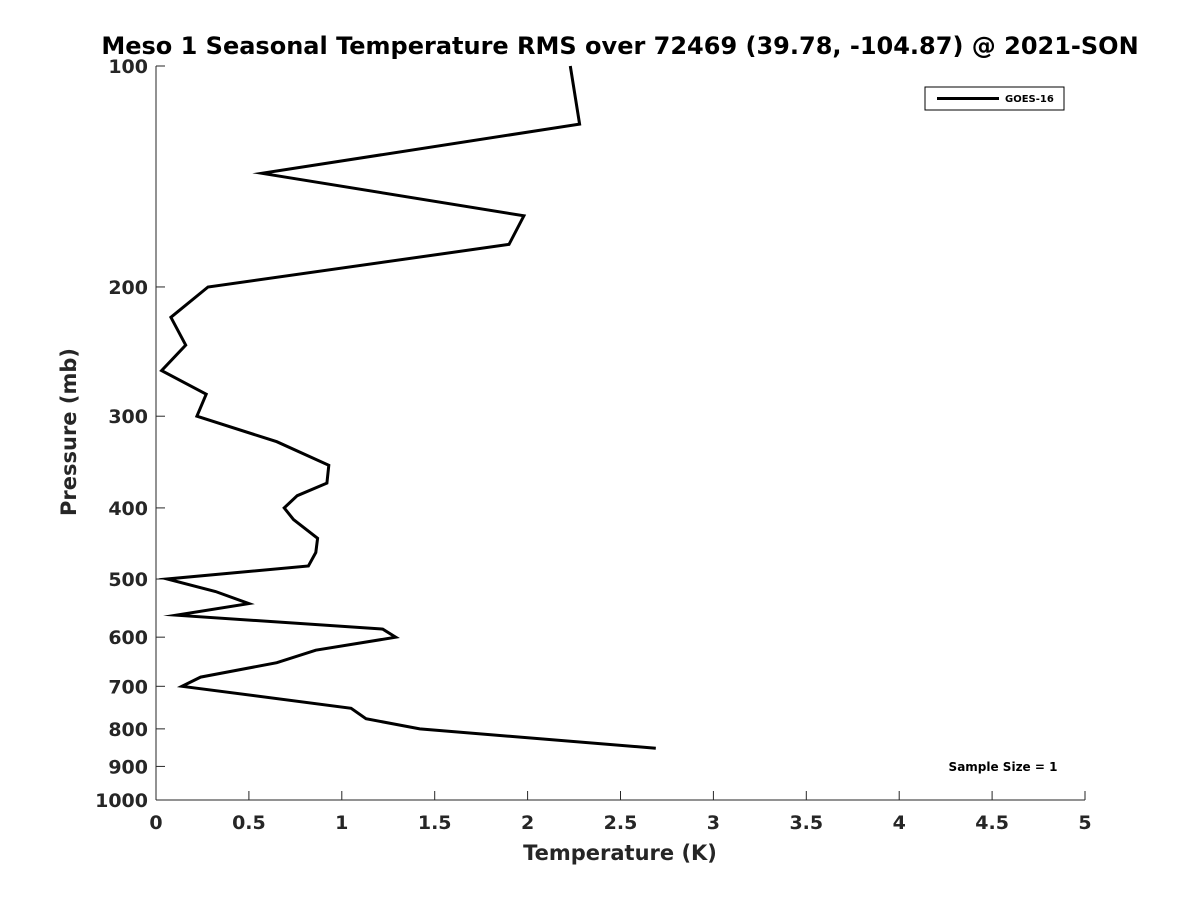  What do you see at coordinates (128, 687) in the screenshot?
I see `y-tick-label: 700` at bounding box center [128, 687].